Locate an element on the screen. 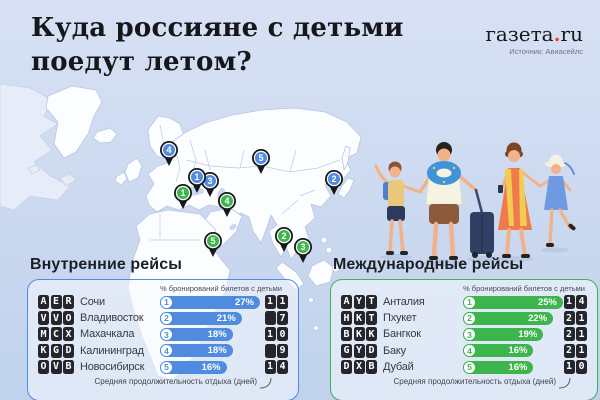 This screenshot has width=600, height=400. rank-badge: 2 is located at coordinates (469, 318).